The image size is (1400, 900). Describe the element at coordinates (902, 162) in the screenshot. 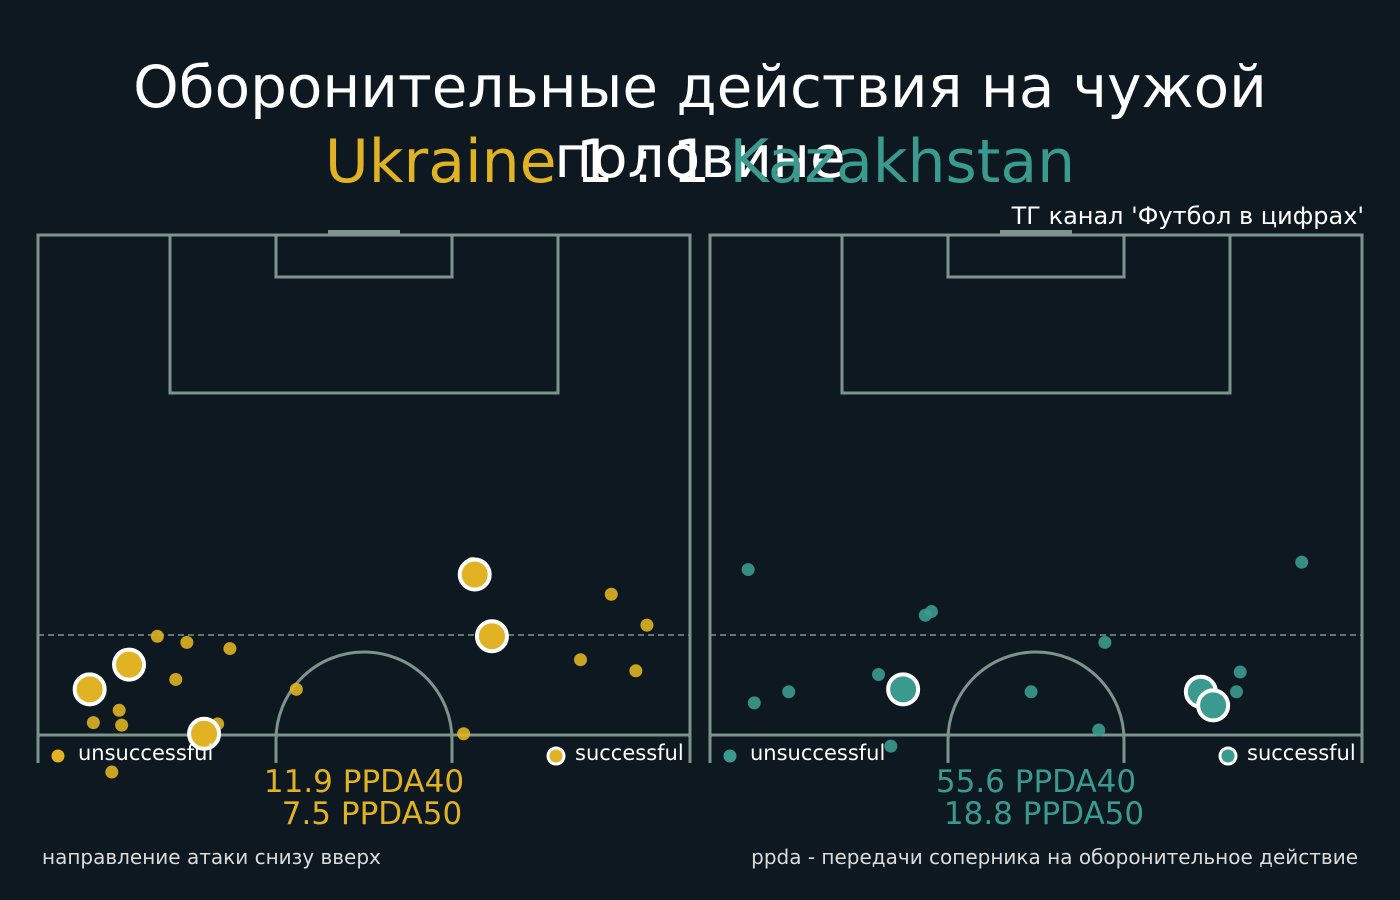

I see `away-team-name: Kazakhstan` at that location.